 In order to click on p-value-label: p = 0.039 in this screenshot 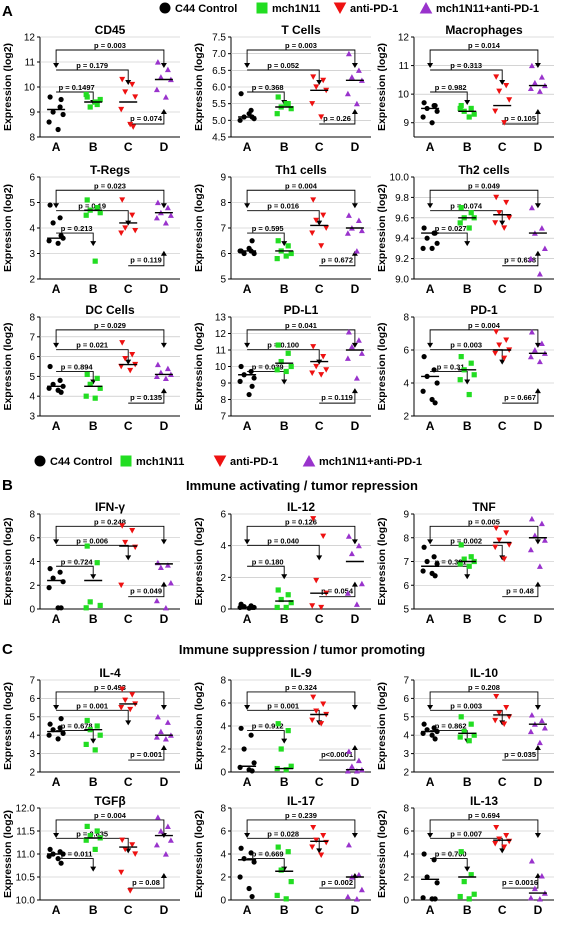, I will do `click(268, 366)`.